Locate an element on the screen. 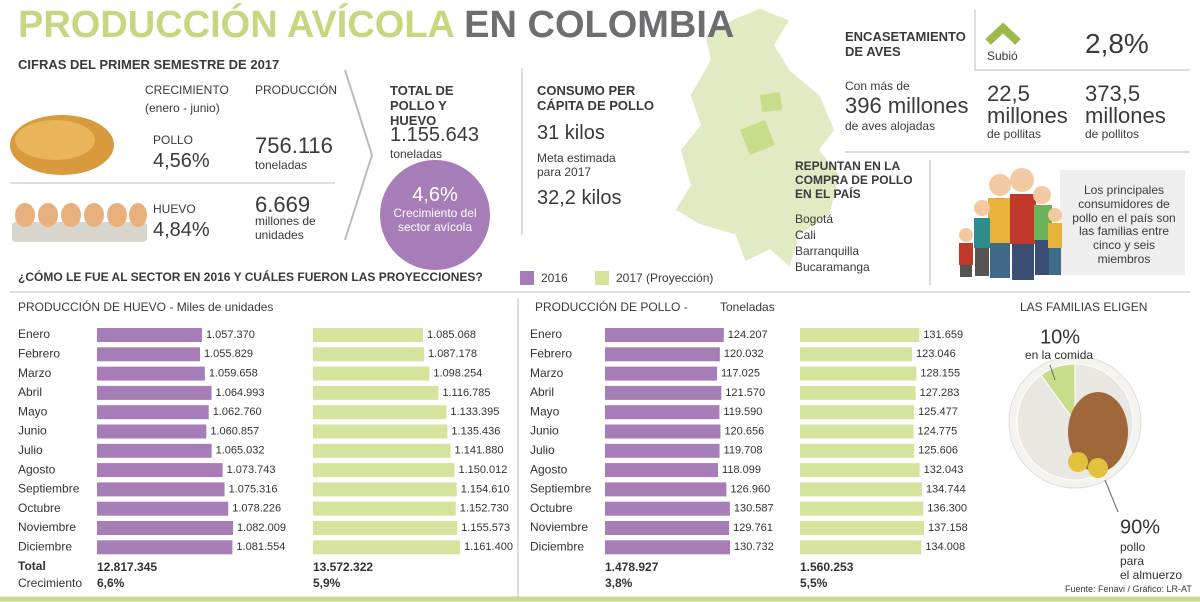 This screenshot has width=1200, height=602. value: 6.669 is located at coordinates (283, 204).